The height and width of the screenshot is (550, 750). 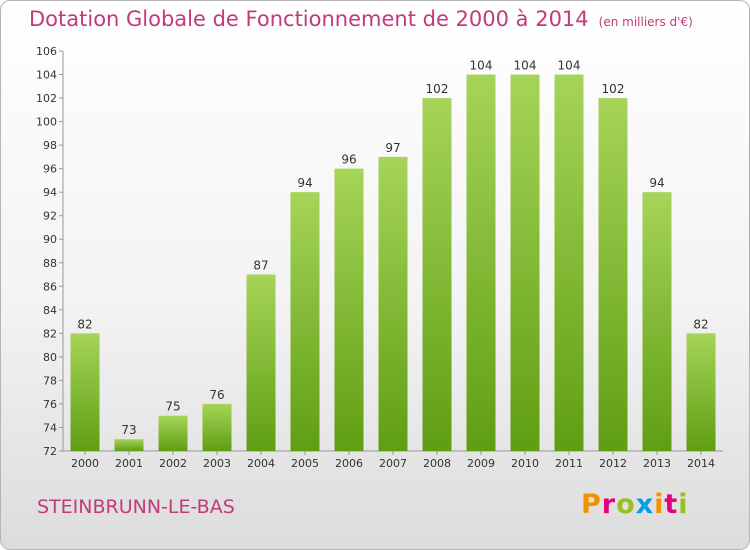 I want to click on y-tick-label: 90, so click(x=50, y=239).